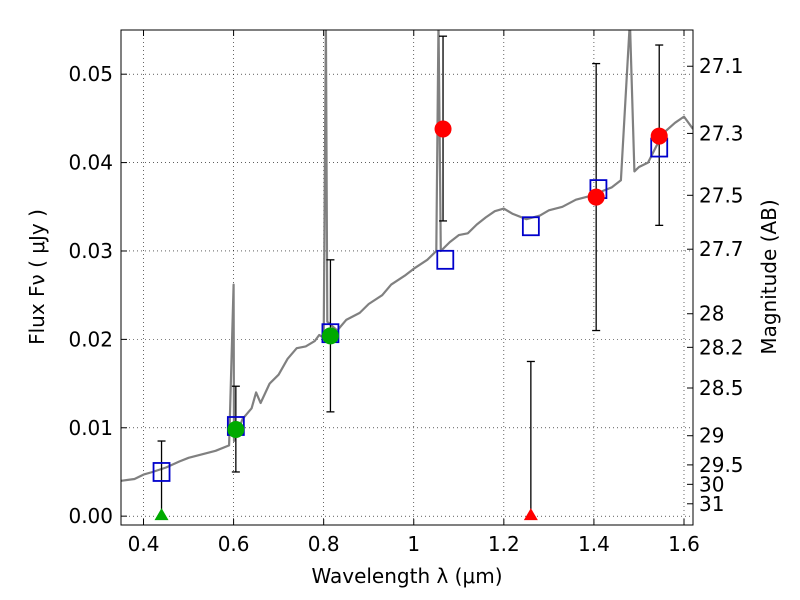 Image resolution: width=800 pixels, height=600 pixels. I want to click on x-tick-label: 0.4, so click(144, 544).